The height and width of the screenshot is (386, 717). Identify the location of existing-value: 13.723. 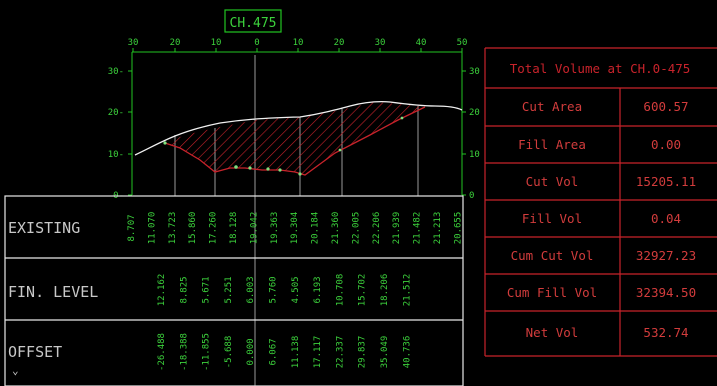
(173, 228).